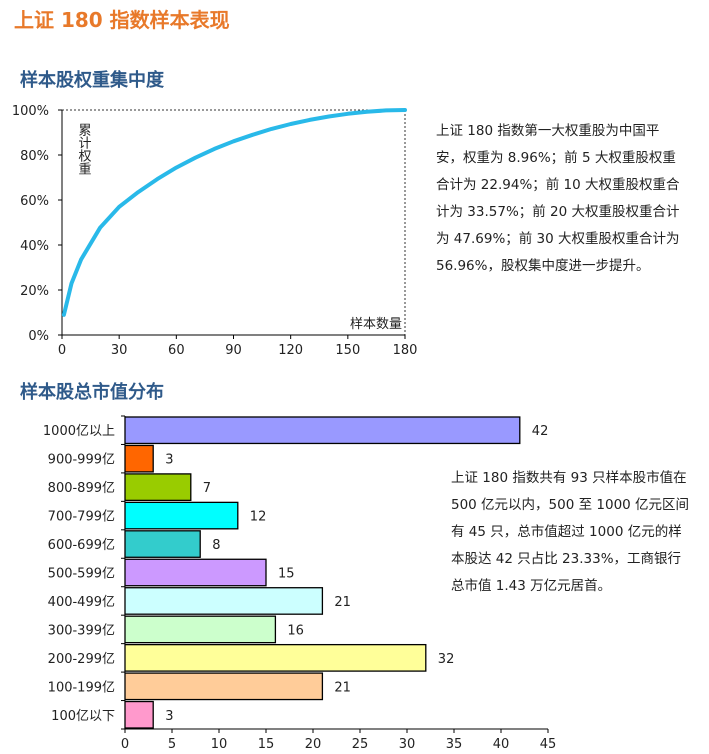 The height and width of the screenshot is (754, 709). I want to click on section-heading-market-cap: 样本股总市值分布, so click(92, 392).